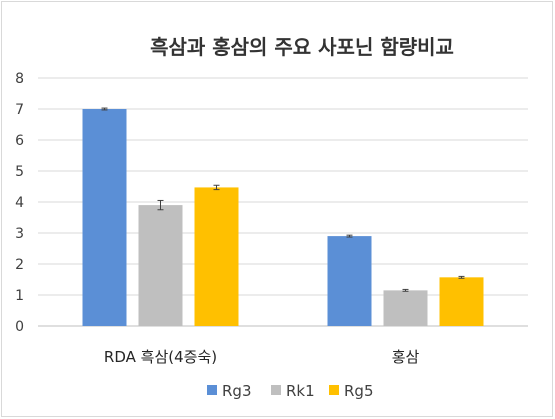 The image size is (555, 419). Describe the element at coordinates (19, 141) in the screenshot. I see `y-tick-label: 6` at that location.